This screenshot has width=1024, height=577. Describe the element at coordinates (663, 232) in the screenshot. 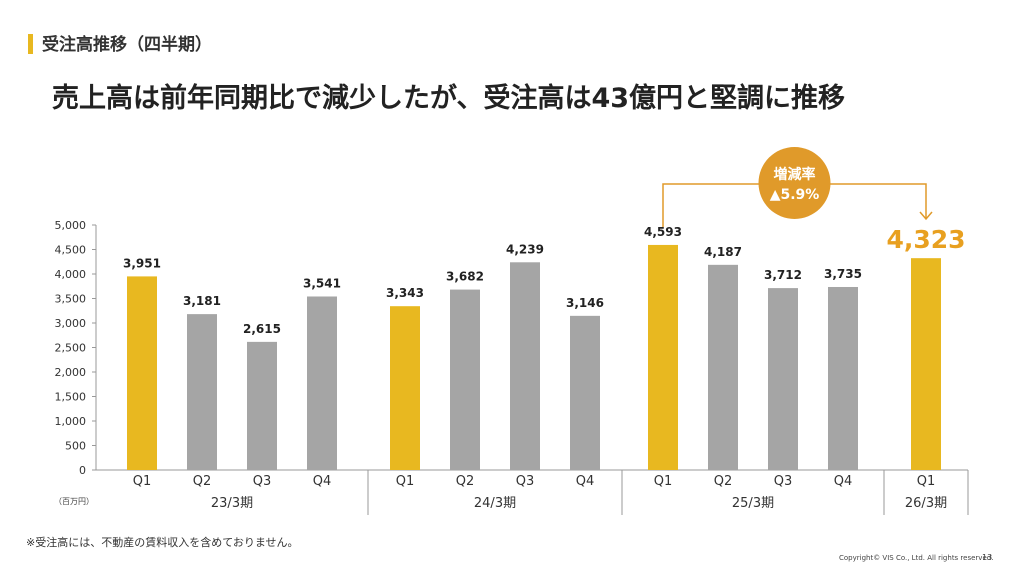

I see `bar-value-label: 4,593` at that location.